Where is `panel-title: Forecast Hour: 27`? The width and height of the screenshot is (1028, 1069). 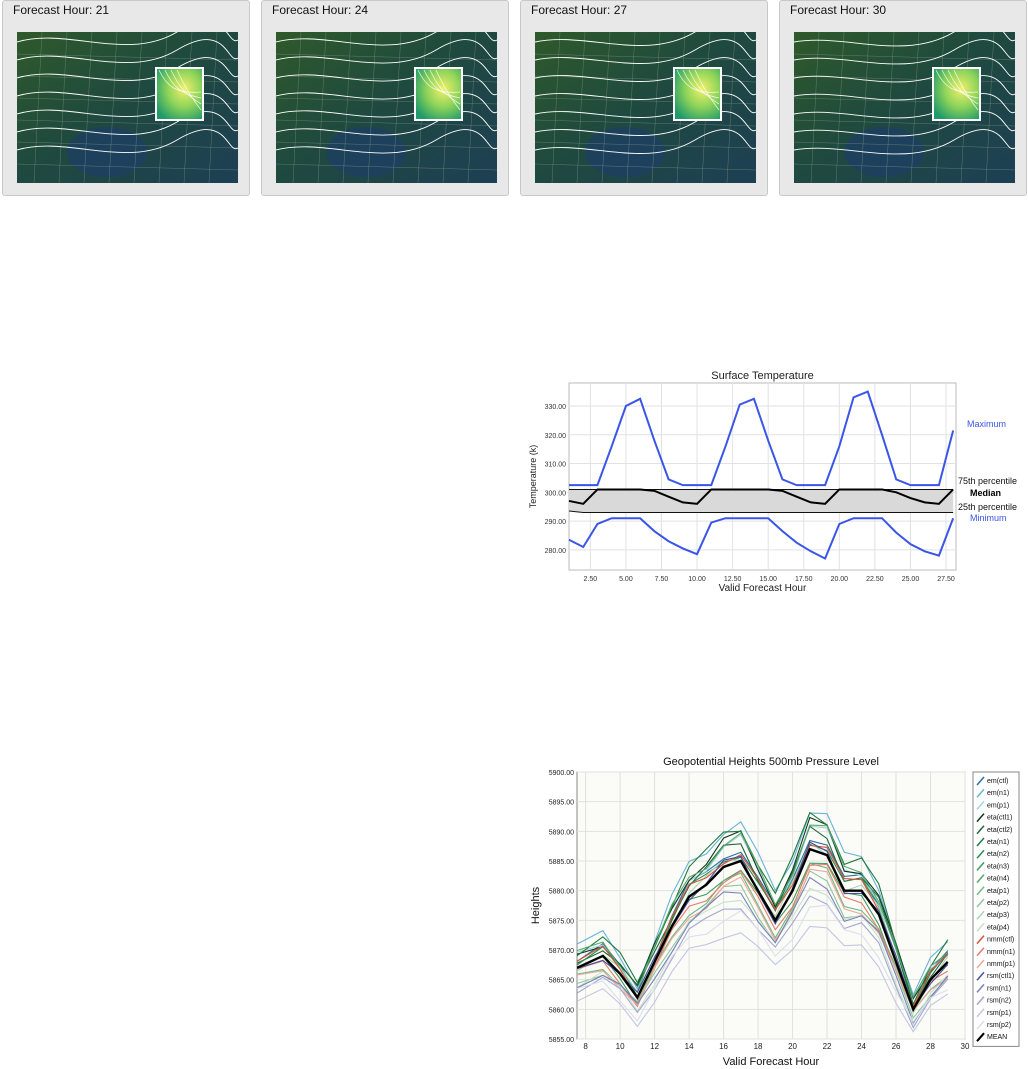 panel-title: Forecast Hour: 27 is located at coordinates (579, 10).